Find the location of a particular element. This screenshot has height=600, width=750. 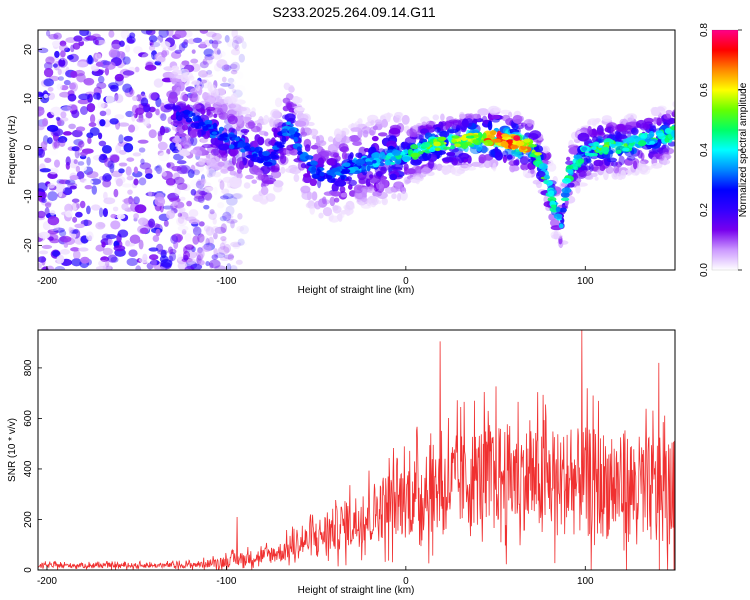

colorbar-tick-label: 0.8 is located at coordinates (704, 30).